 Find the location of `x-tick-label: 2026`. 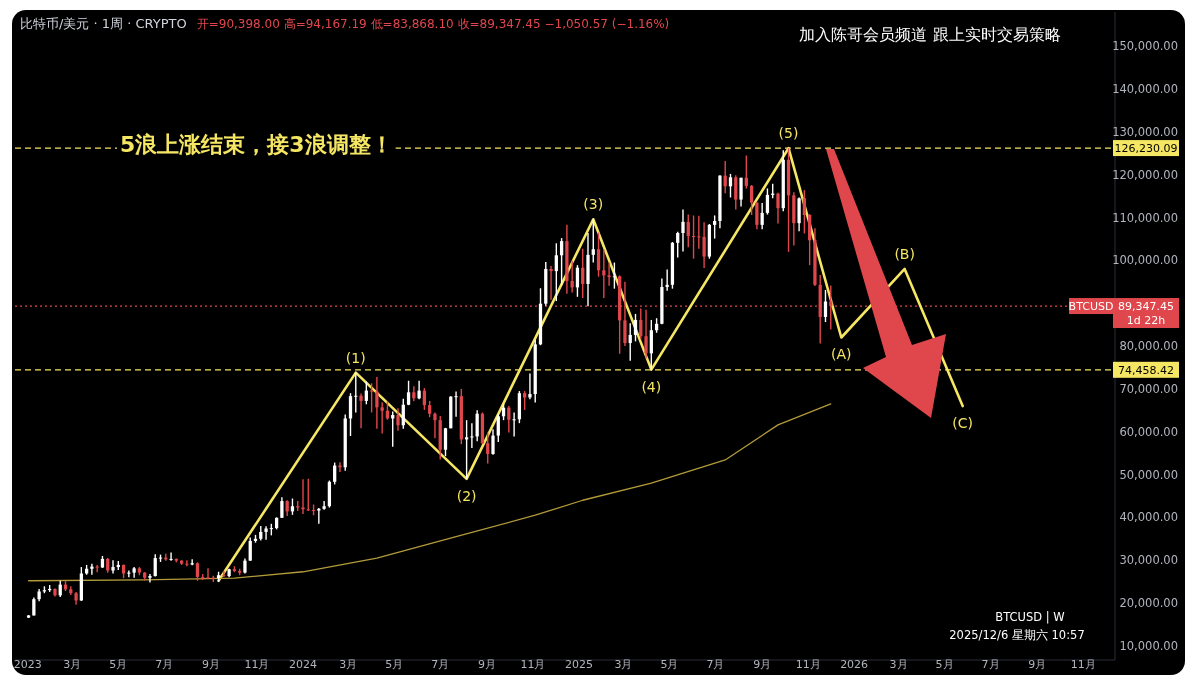

x-tick-label: 2026 is located at coordinates (854, 664).